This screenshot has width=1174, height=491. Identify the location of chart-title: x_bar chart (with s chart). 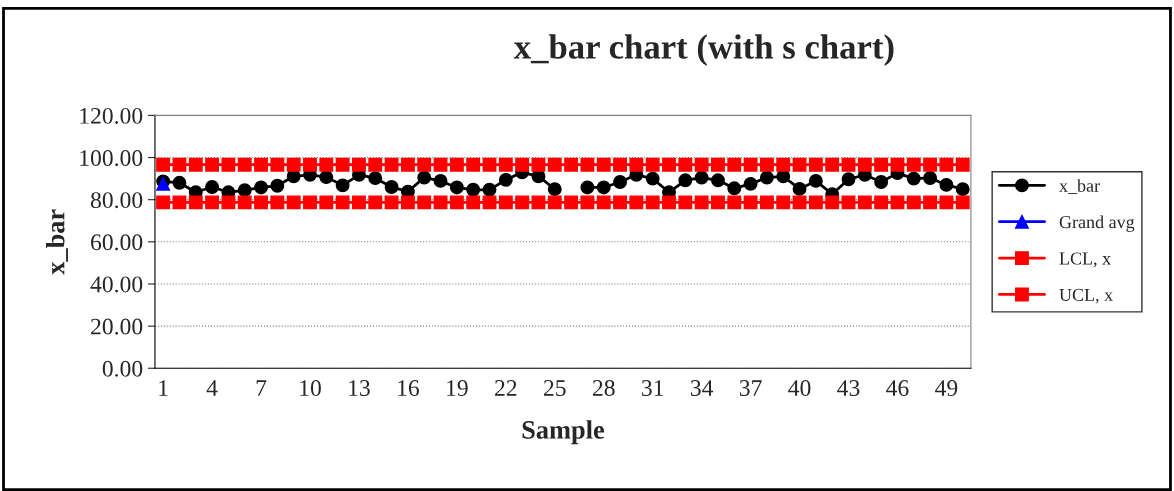
(703, 50).